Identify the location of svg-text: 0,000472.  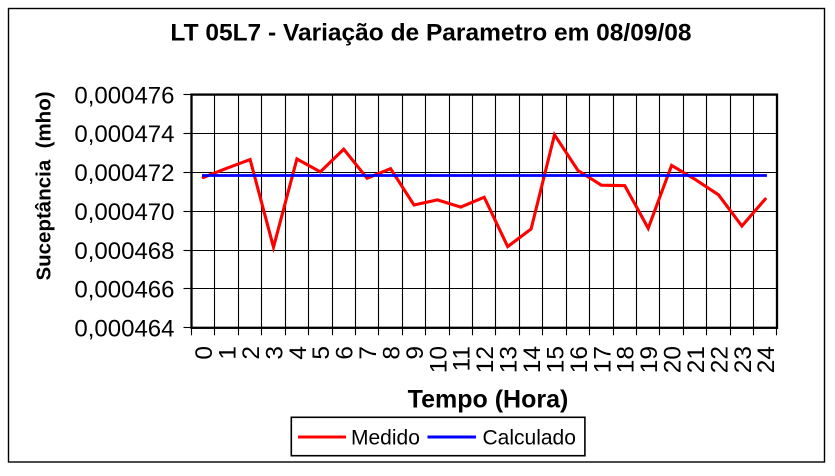
(124, 173).